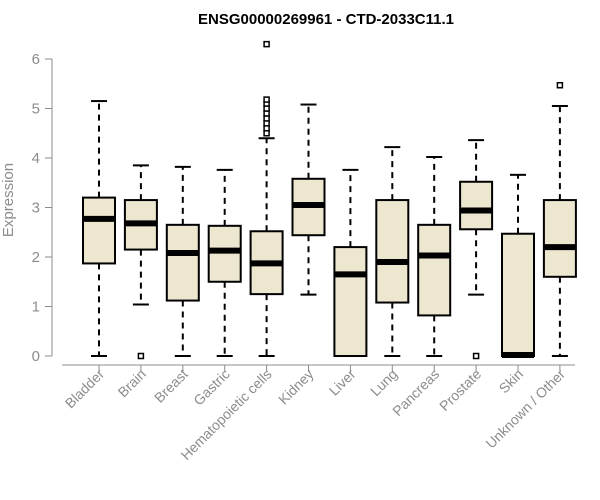 The height and width of the screenshot is (500, 600). Describe the element at coordinates (36, 307) in the screenshot. I see `y-tick-label: 1` at that location.